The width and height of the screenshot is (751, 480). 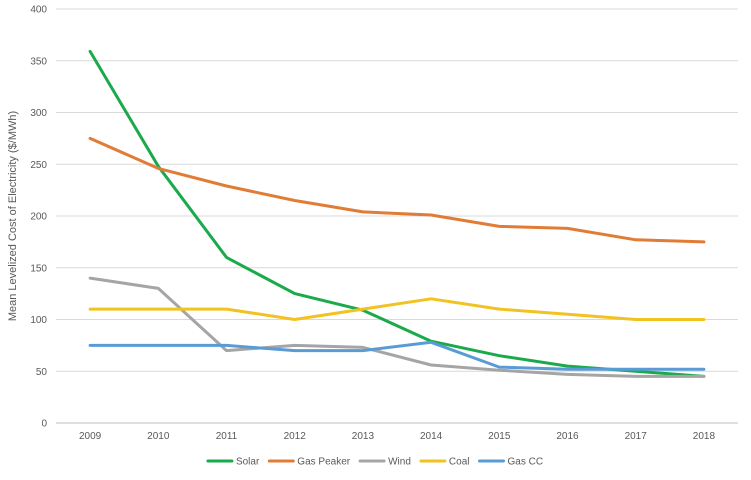 I want to click on x-tick-label-2012: 2012, so click(x=295, y=436).